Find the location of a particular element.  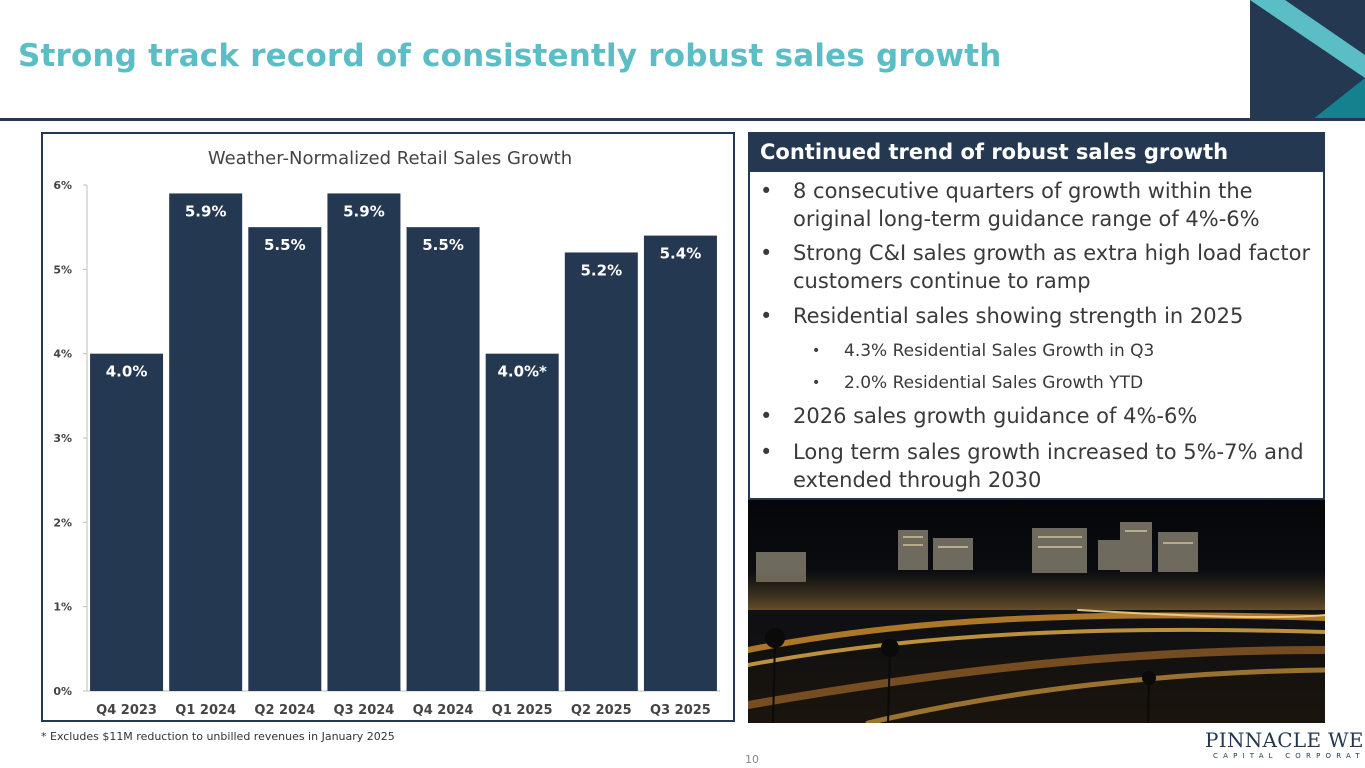

bar-q3-2025 is located at coordinates (680, 463).